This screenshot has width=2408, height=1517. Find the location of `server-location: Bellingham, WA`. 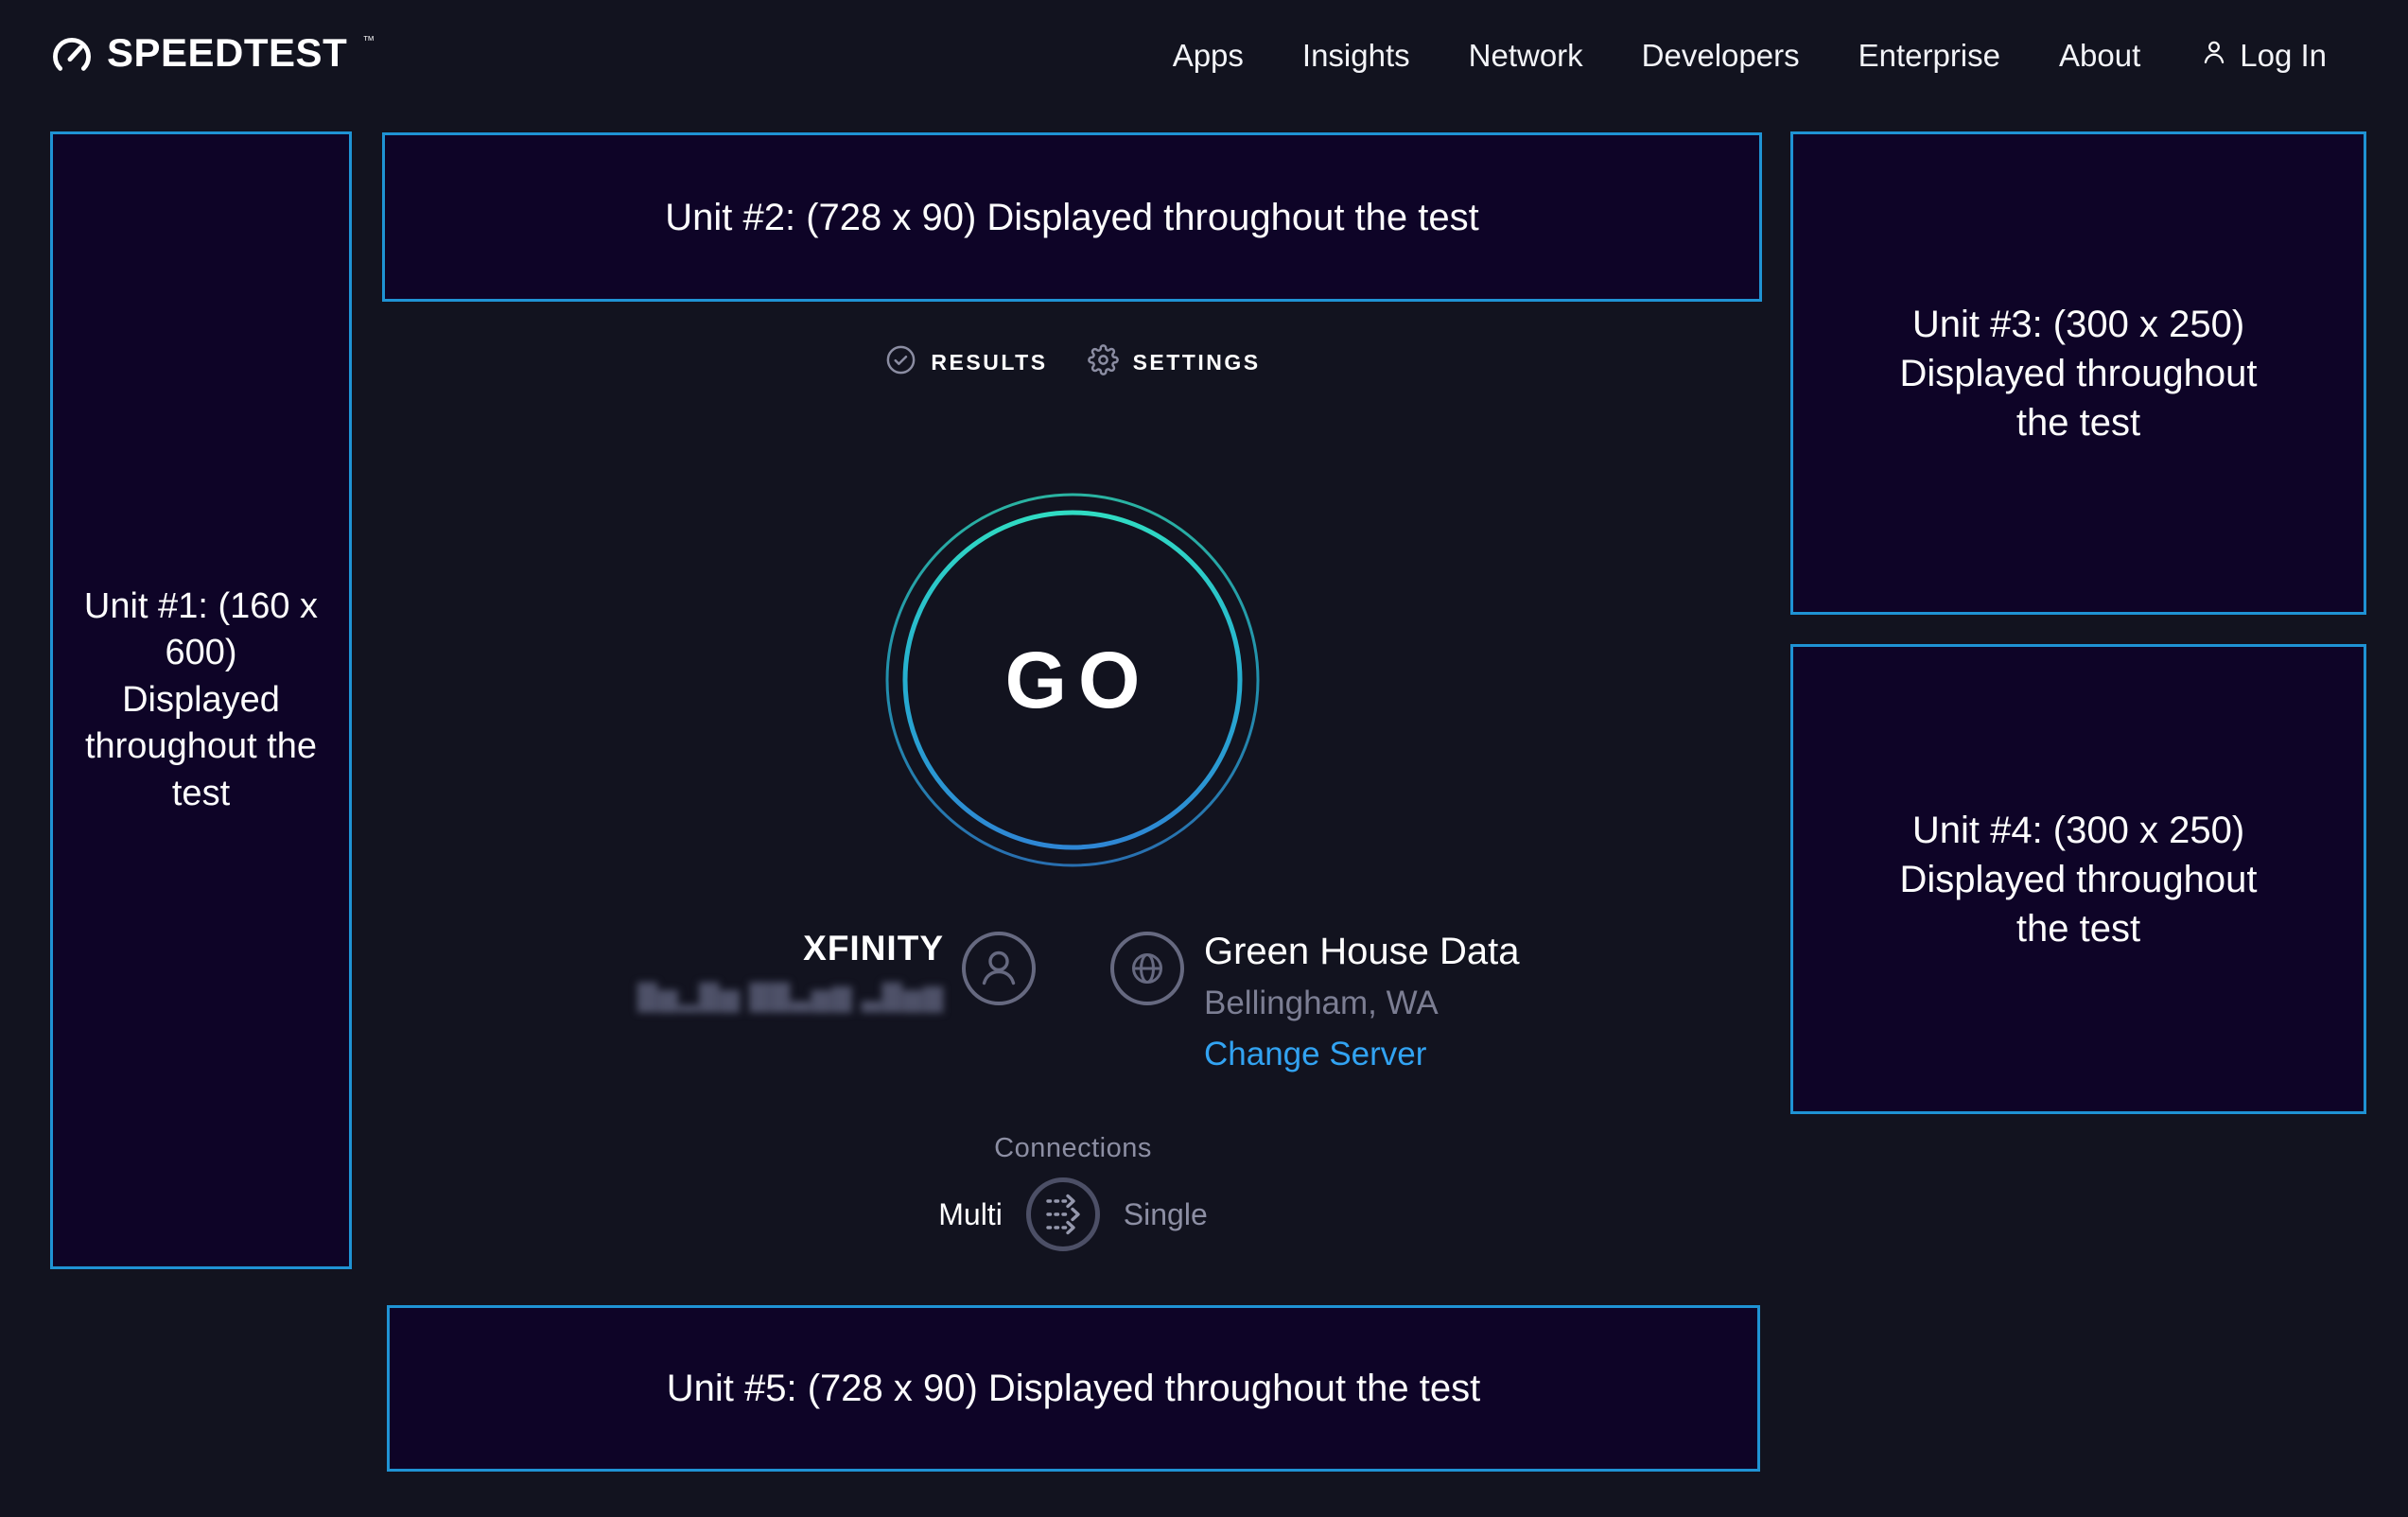

server-location: Bellingham, WA is located at coordinates (1322, 1003).